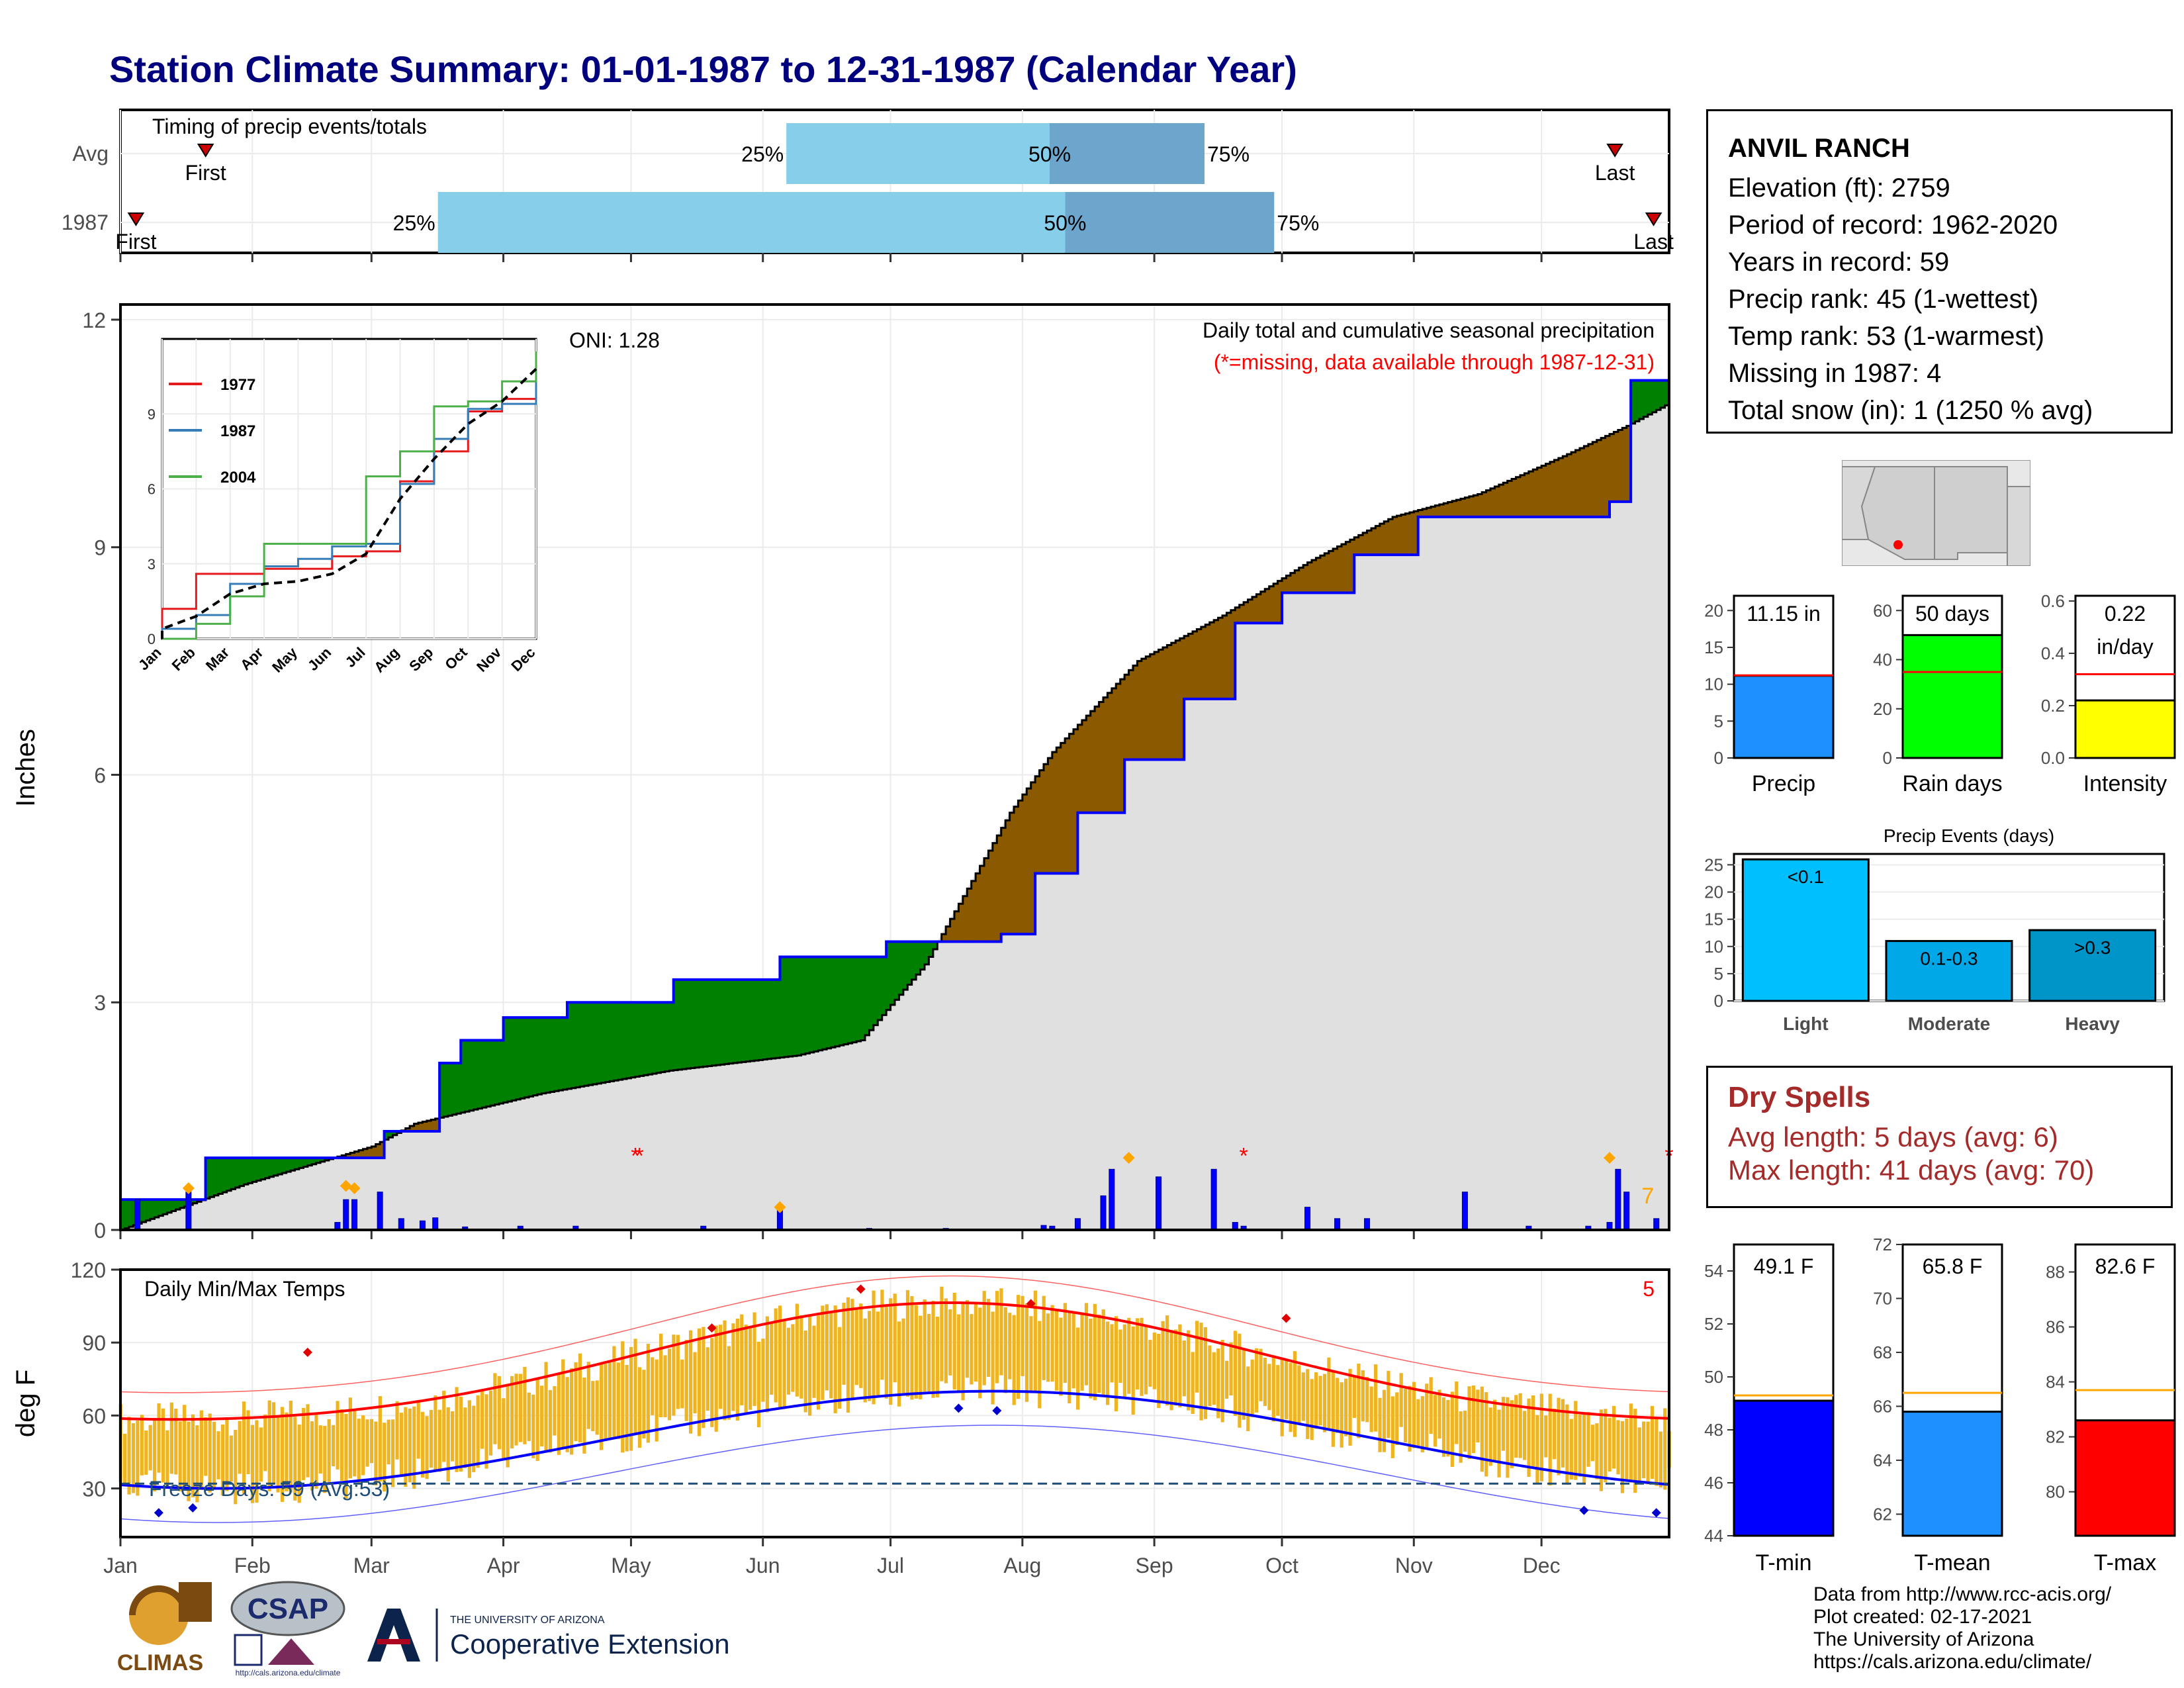 The width and height of the screenshot is (2184, 1688). Describe the element at coordinates (1883, 1244) in the screenshot. I see `tmean-tick-label: 72` at that location.